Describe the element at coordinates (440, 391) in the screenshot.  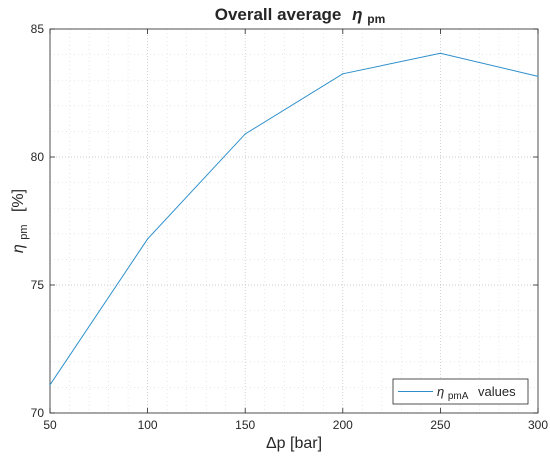
I see `legend-label-symbol: η` at that location.